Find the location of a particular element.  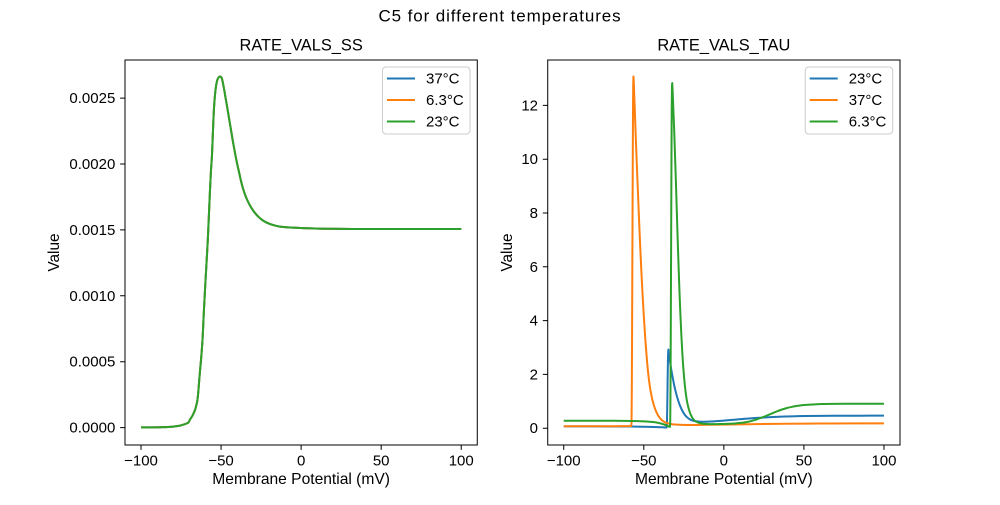

svg-text: 8 is located at coordinates (534, 213).